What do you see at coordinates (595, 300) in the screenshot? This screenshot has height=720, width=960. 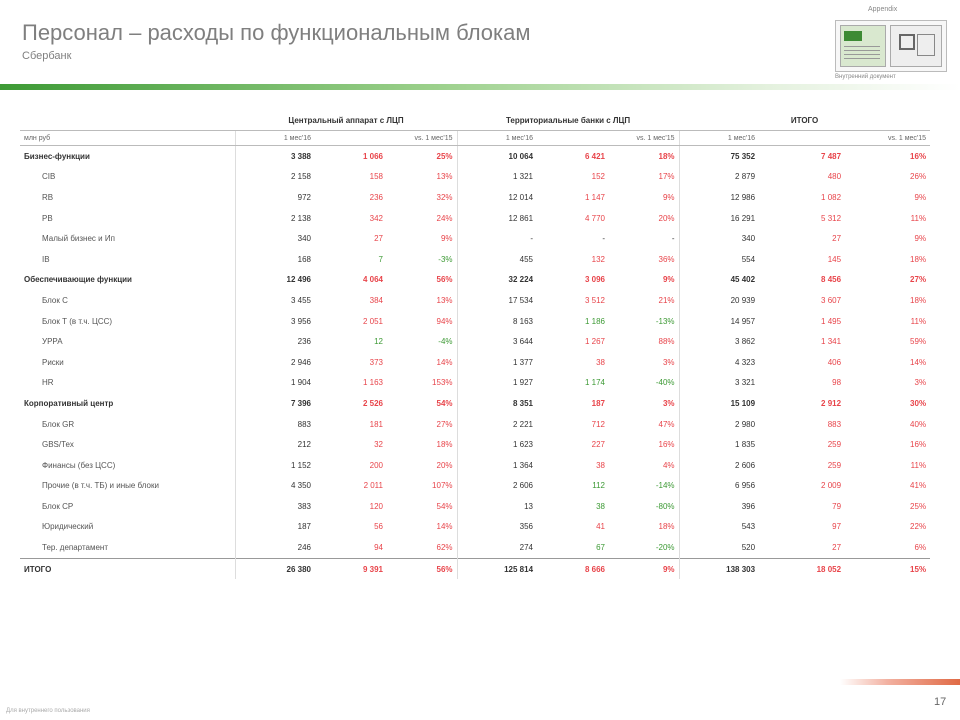 I see `table-cell: 3 512` at bounding box center [595, 300].